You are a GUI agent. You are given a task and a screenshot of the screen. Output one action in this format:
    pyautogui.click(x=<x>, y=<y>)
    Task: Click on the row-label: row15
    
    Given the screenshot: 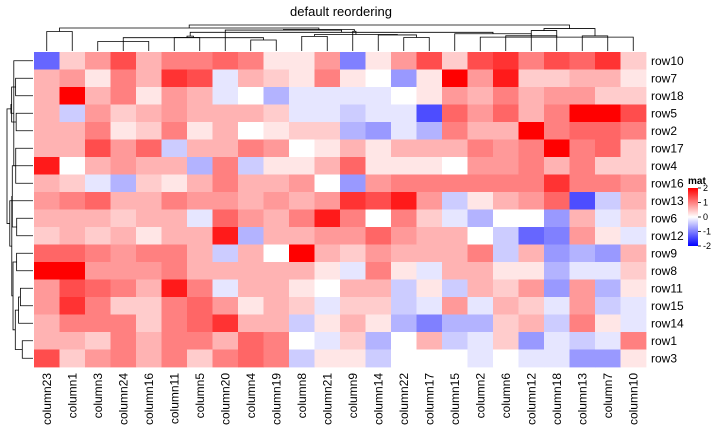 What is the action you would take?
    pyautogui.click(x=667, y=306)
    